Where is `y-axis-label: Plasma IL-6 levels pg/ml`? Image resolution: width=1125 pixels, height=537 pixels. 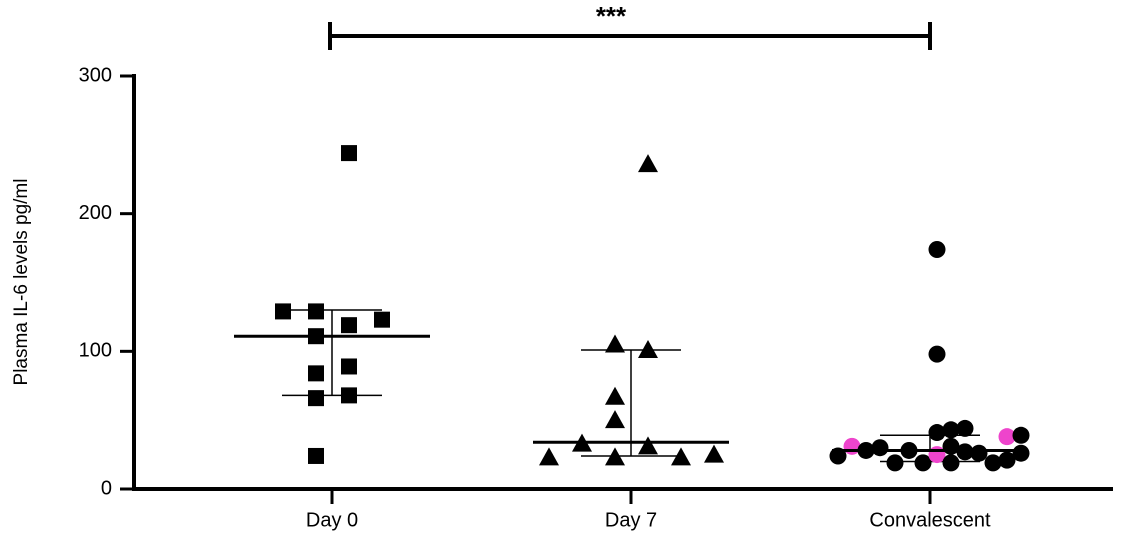 y-axis-label: Plasma IL-6 levels pg/ml is located at coordinates (21, 282).